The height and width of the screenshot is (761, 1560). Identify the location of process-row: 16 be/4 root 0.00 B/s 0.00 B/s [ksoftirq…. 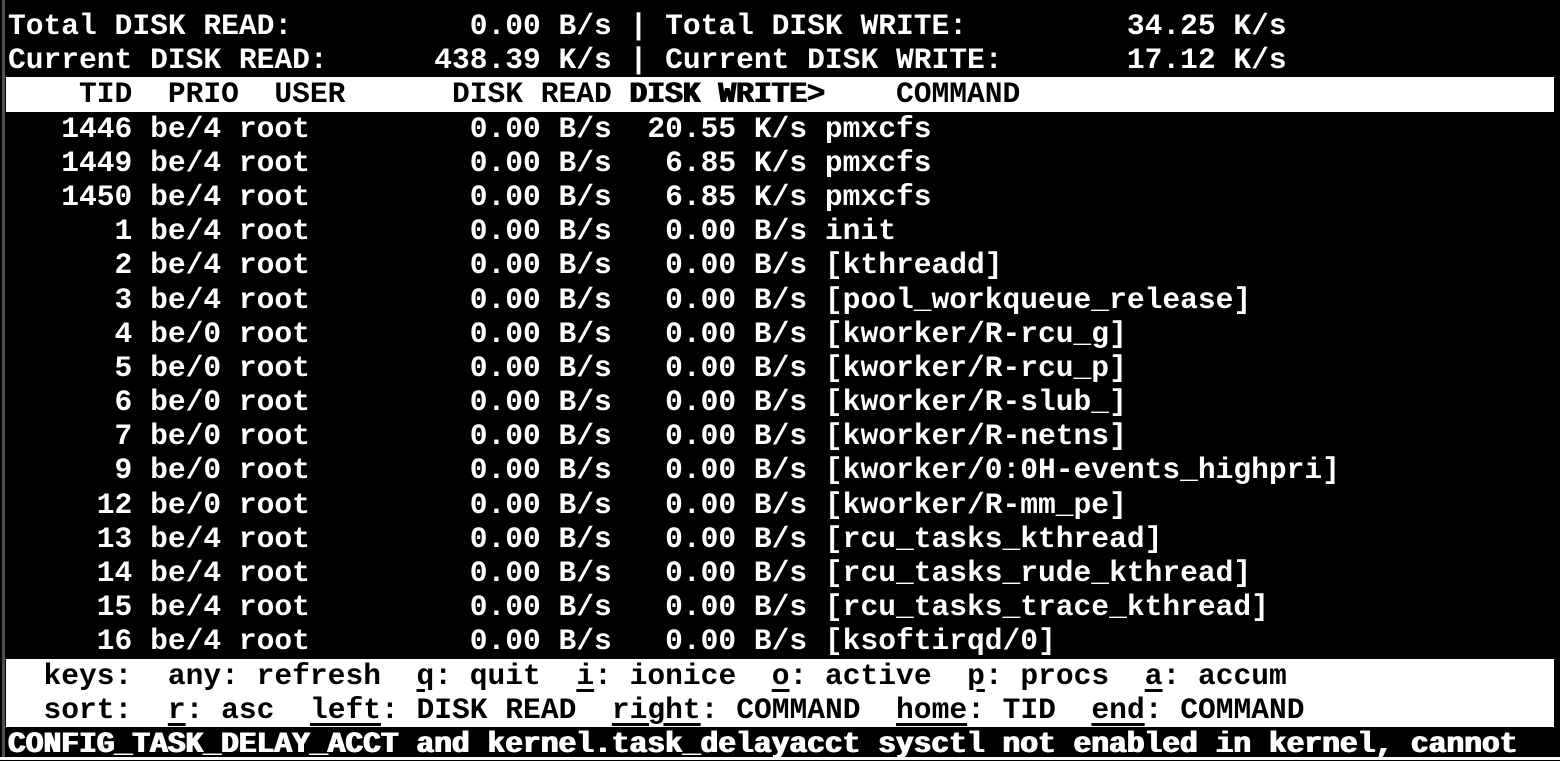
(532, 641).